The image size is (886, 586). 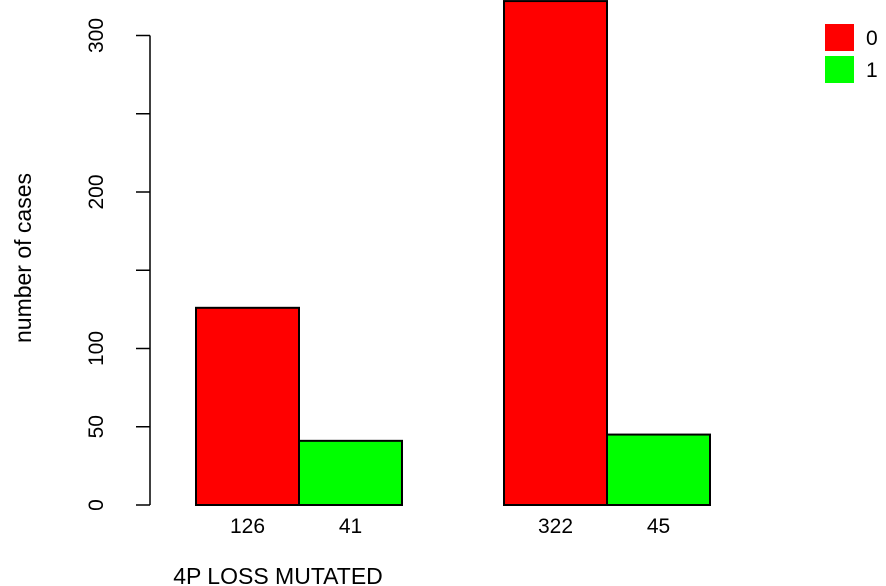 I want to click on x-tick-label: 126, so click(x=247, y=526).